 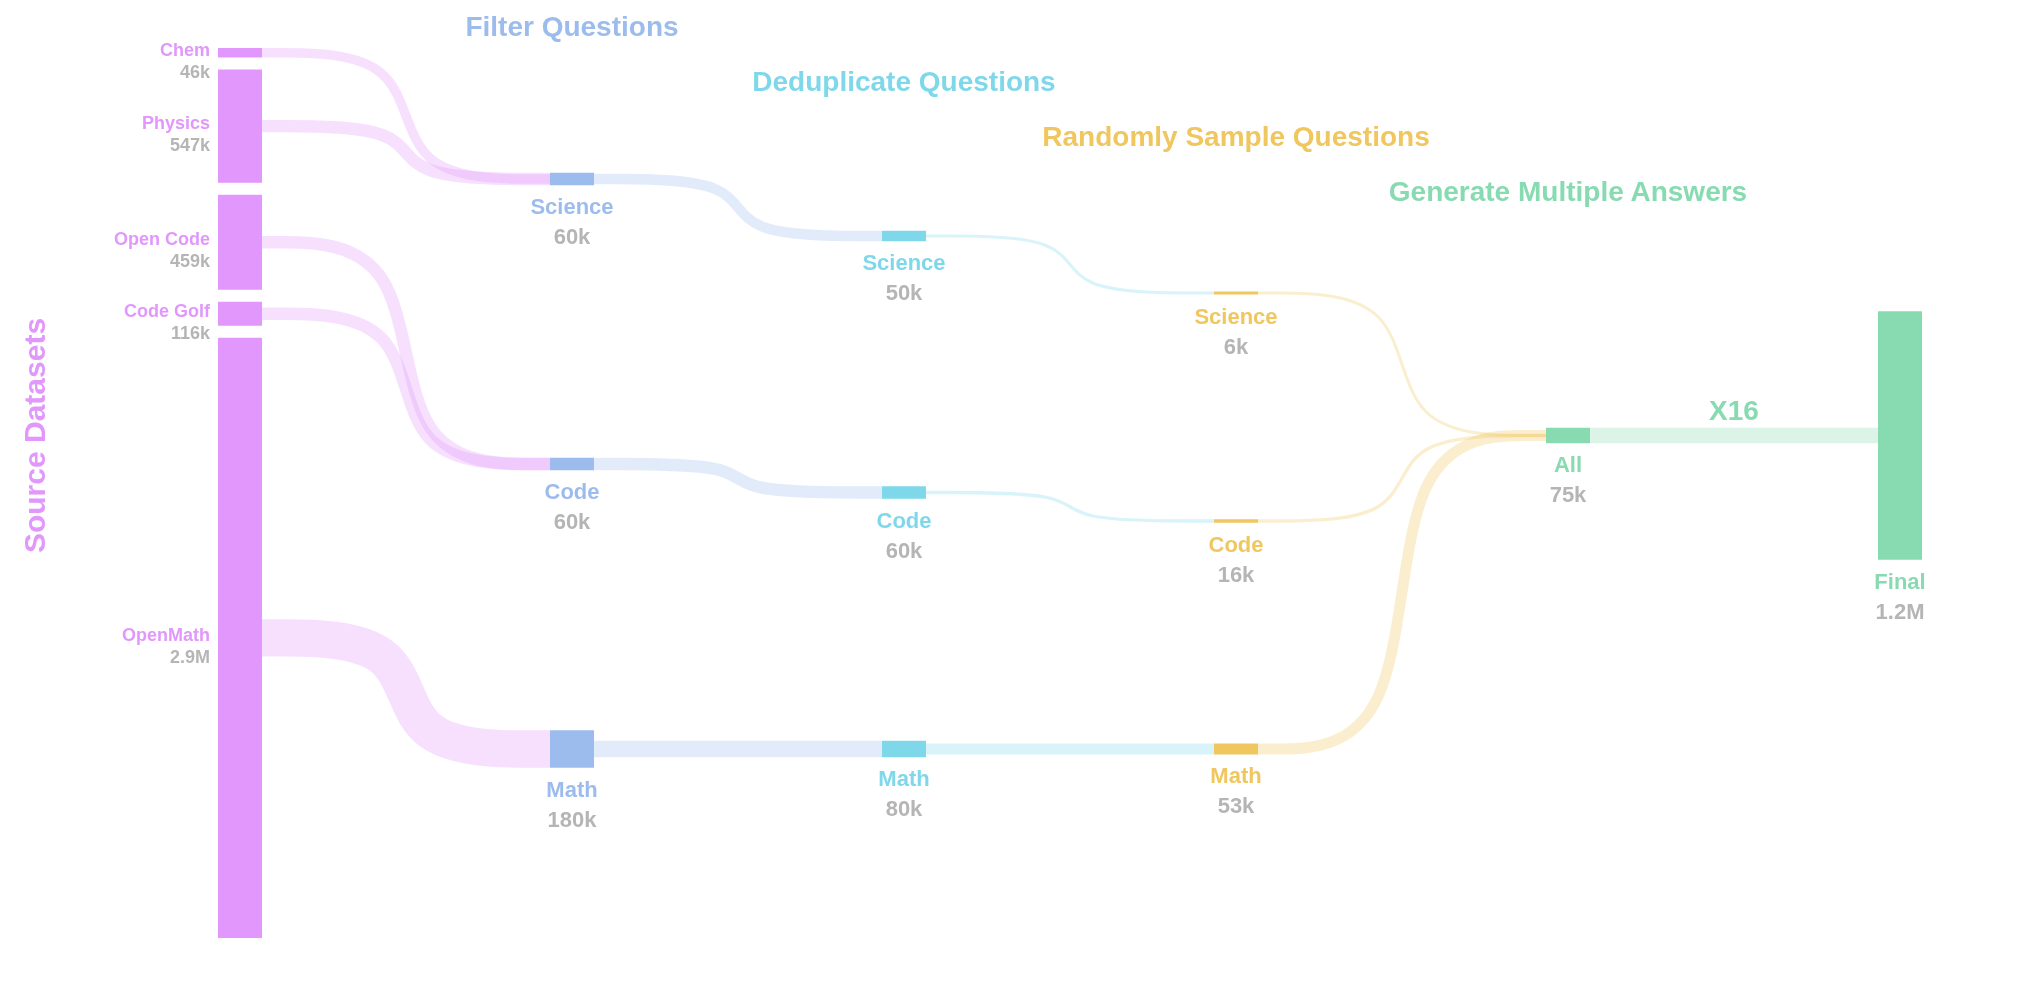 What do you see at coordinates (904, 293) in the screenshot?
I see `data-label: 50k` at bounding box center [904, 293].